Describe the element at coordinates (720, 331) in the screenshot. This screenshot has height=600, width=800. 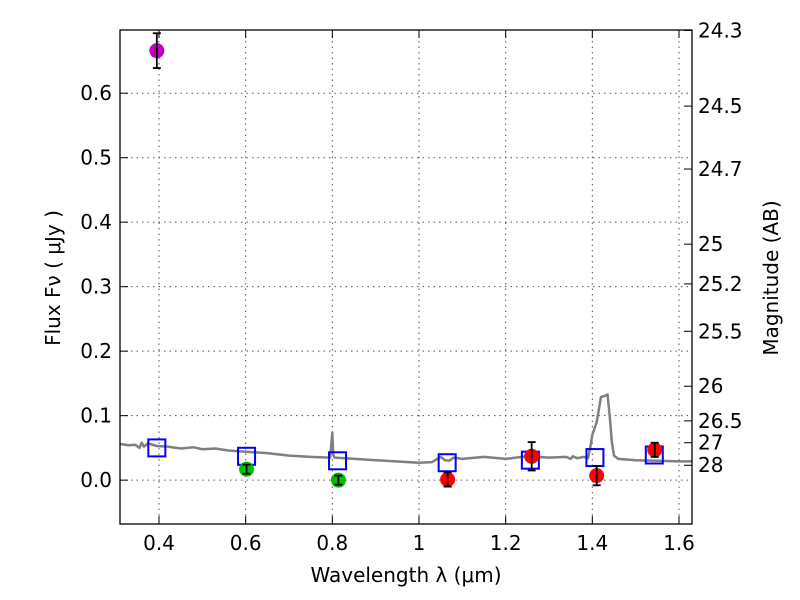
I see `right-tick-label: 25.5` at that location.